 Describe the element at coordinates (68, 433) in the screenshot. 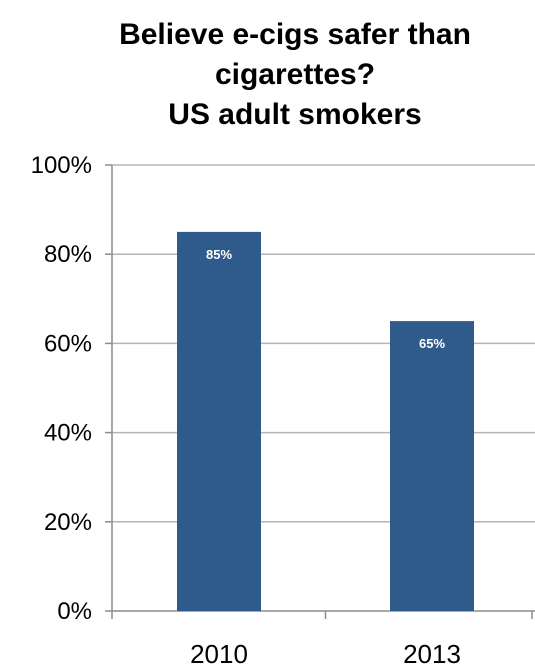

I see `y-tick-label: 40%` at that location.